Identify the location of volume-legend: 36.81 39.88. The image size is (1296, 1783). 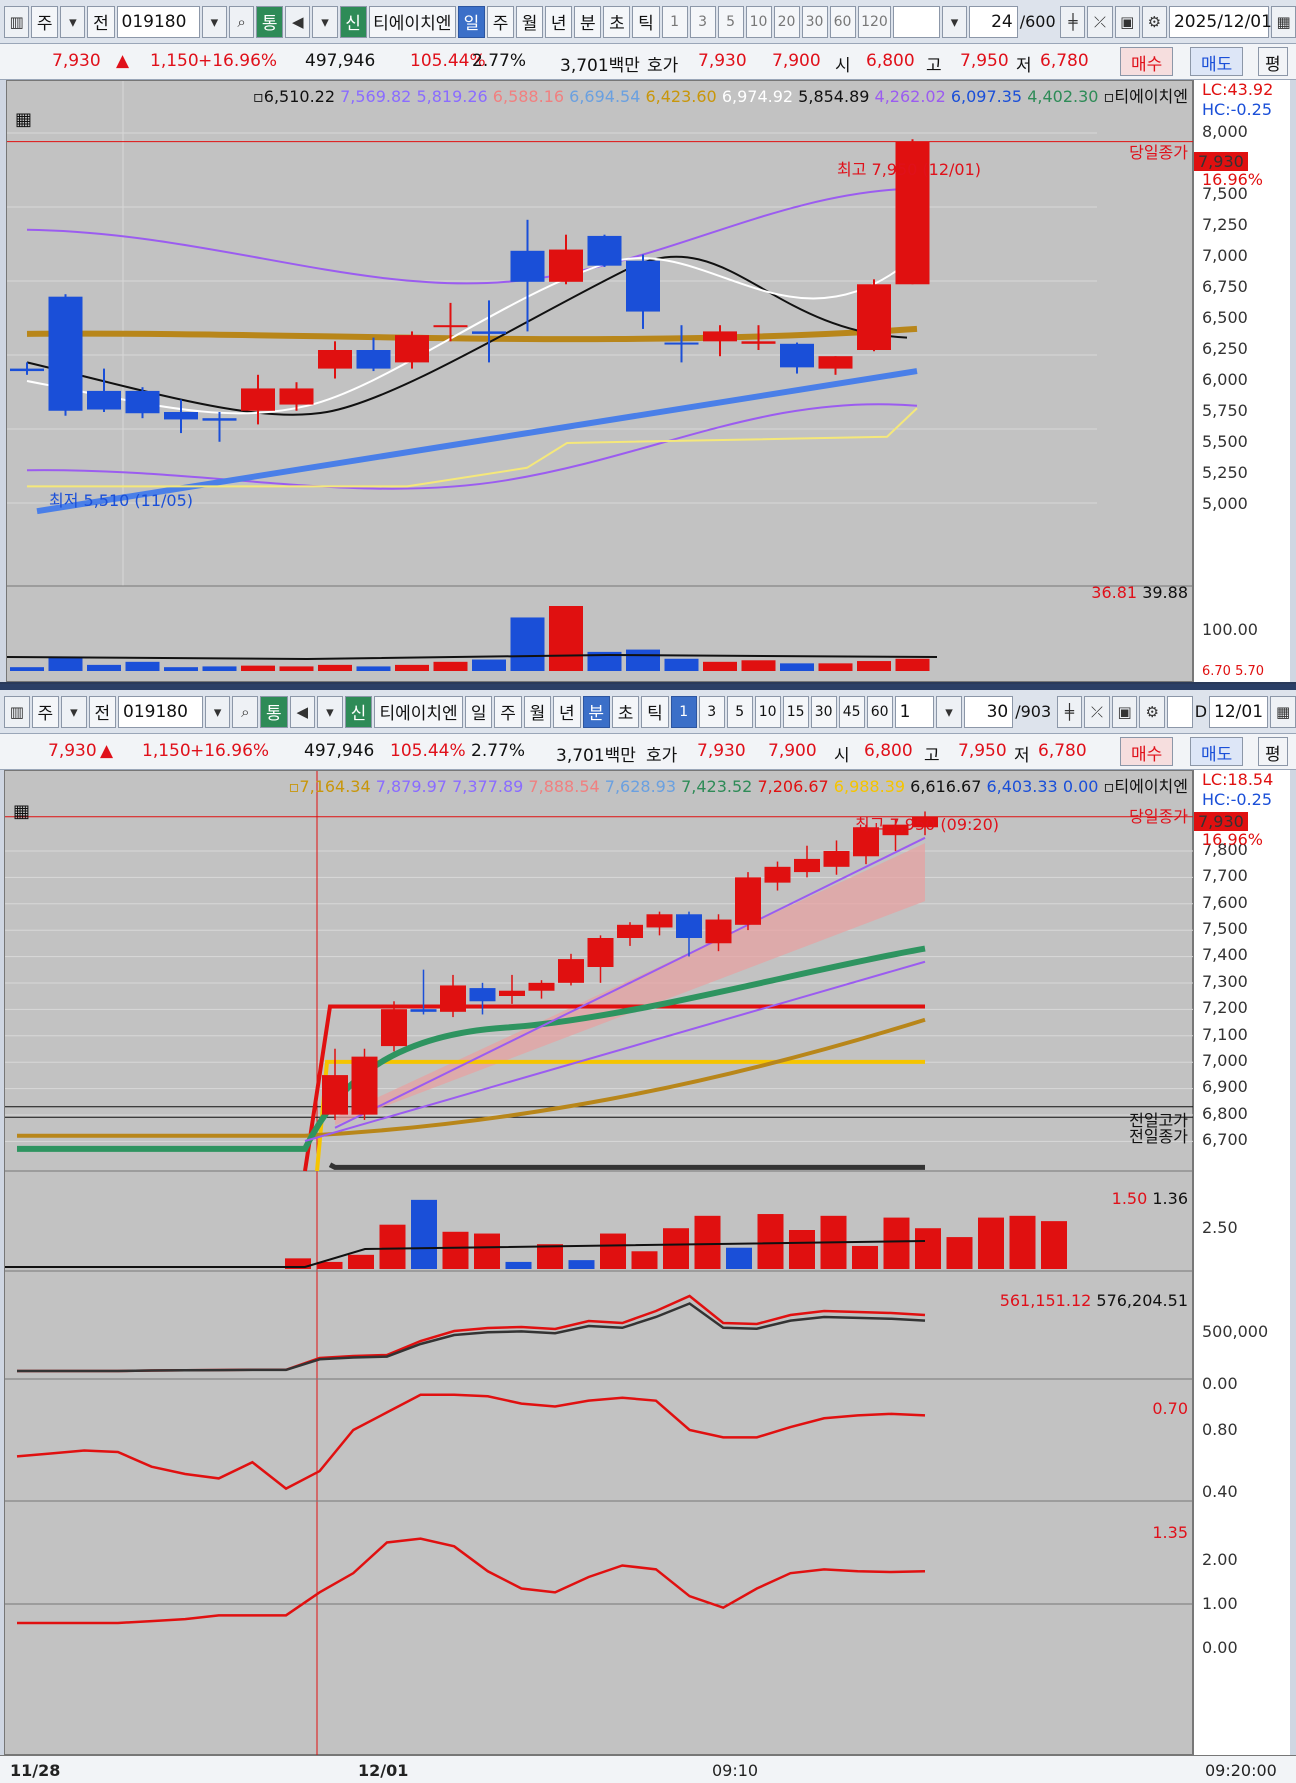
(1139, 592).